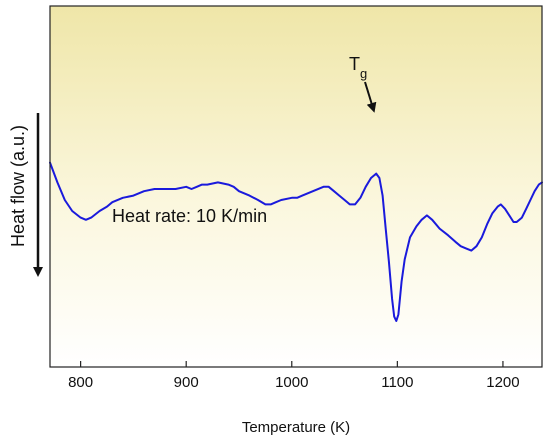 Image resolution: width=550 pixels, height=445 pixels. What do you see at coordinates (354, 64) in the screenshot?
I see `tg-main-text: T` at bounding box center [354, 64].